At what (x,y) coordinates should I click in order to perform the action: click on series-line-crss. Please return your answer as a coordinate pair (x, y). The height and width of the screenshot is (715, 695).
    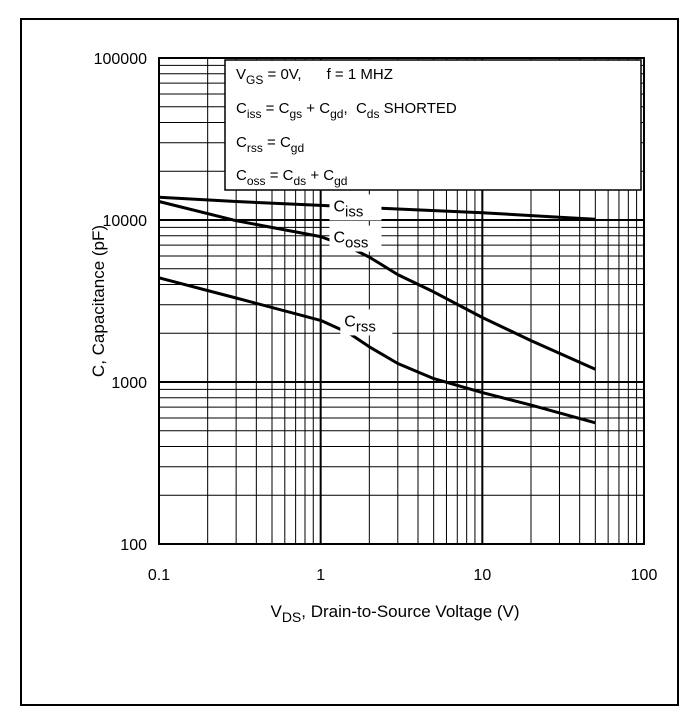
    Looking at the image, I should click on (377, 350).